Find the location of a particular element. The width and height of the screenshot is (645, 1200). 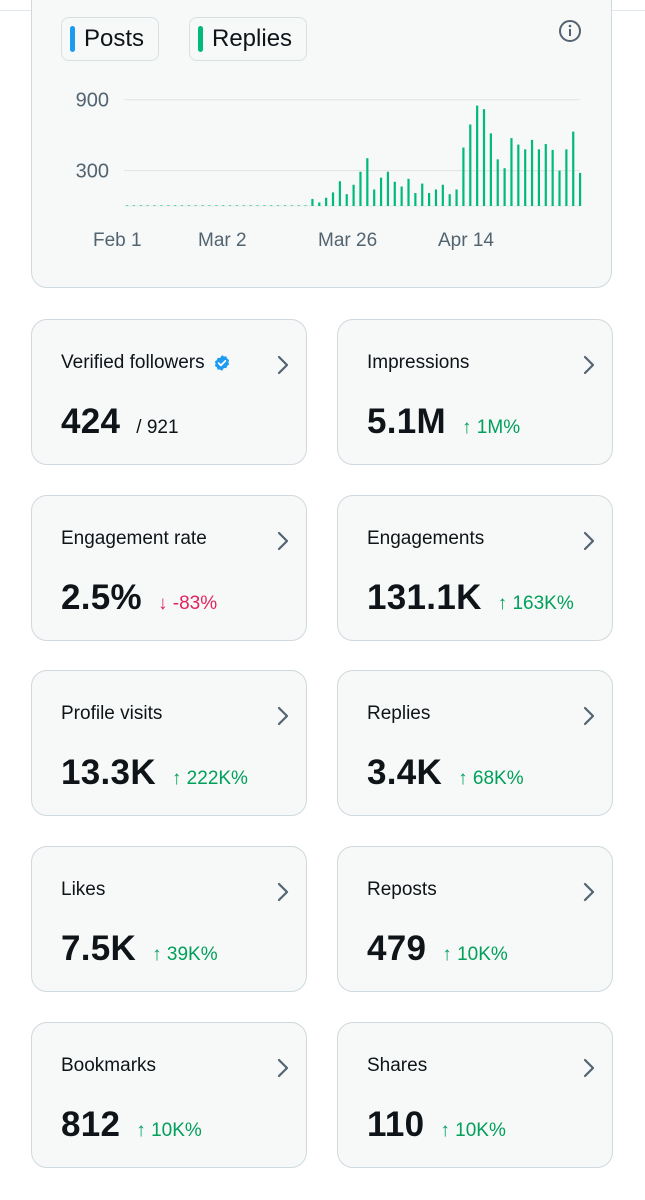

legend-posts-button: Posts is located at coordinates (110, 39).